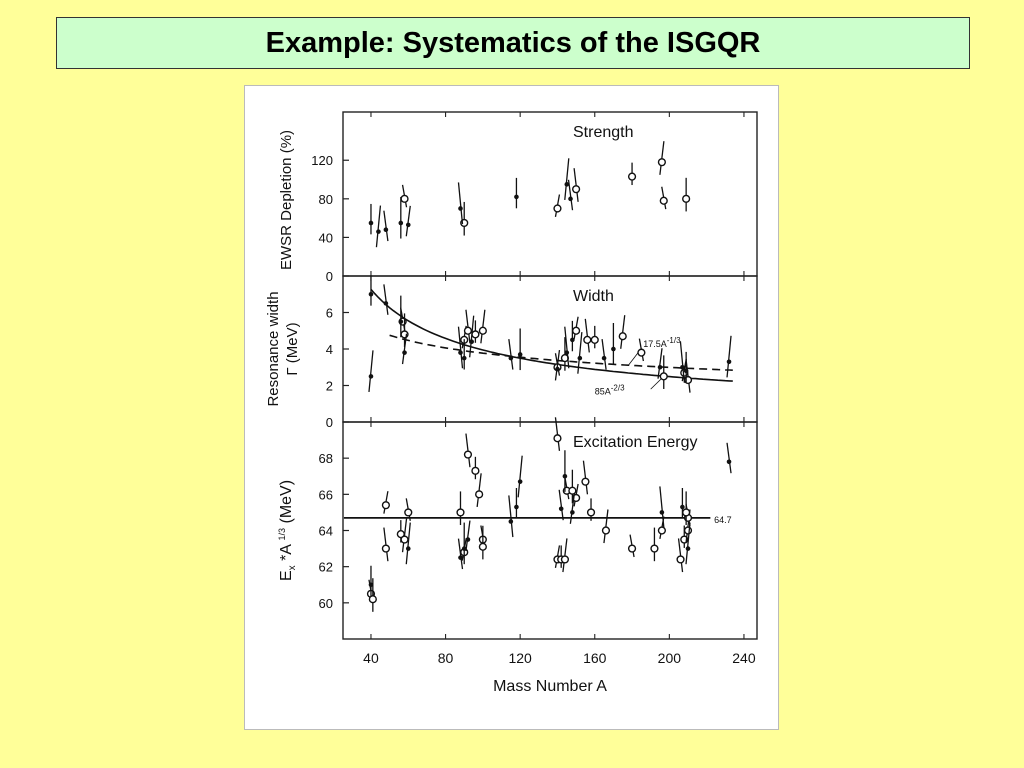 This screenshot has width=1024, height=768. I want to click on panel-frame, so click(550, 194).